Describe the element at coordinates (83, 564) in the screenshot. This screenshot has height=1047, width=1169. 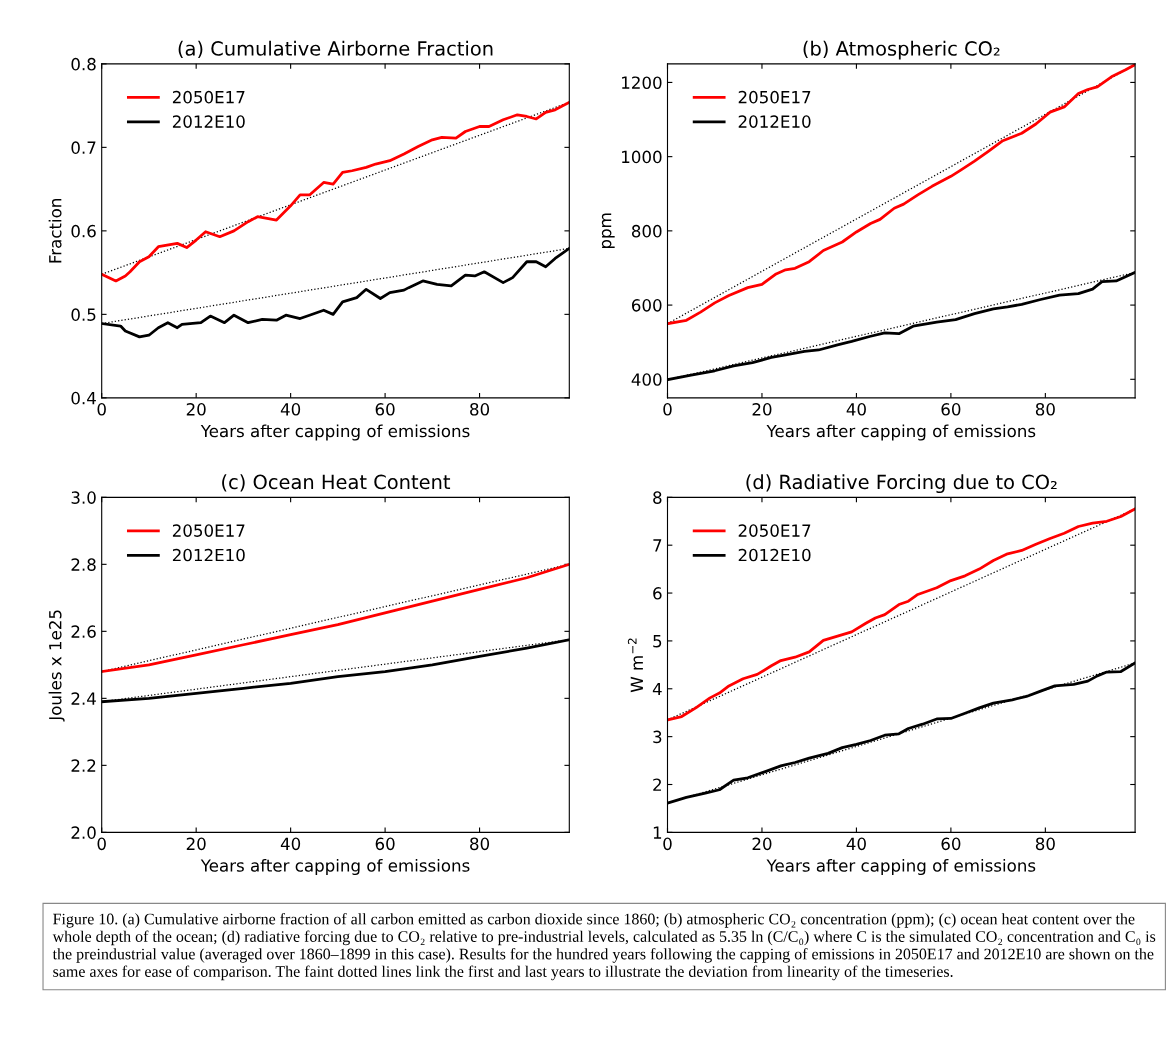
I see `y-tick-label: 2.8` at that location.